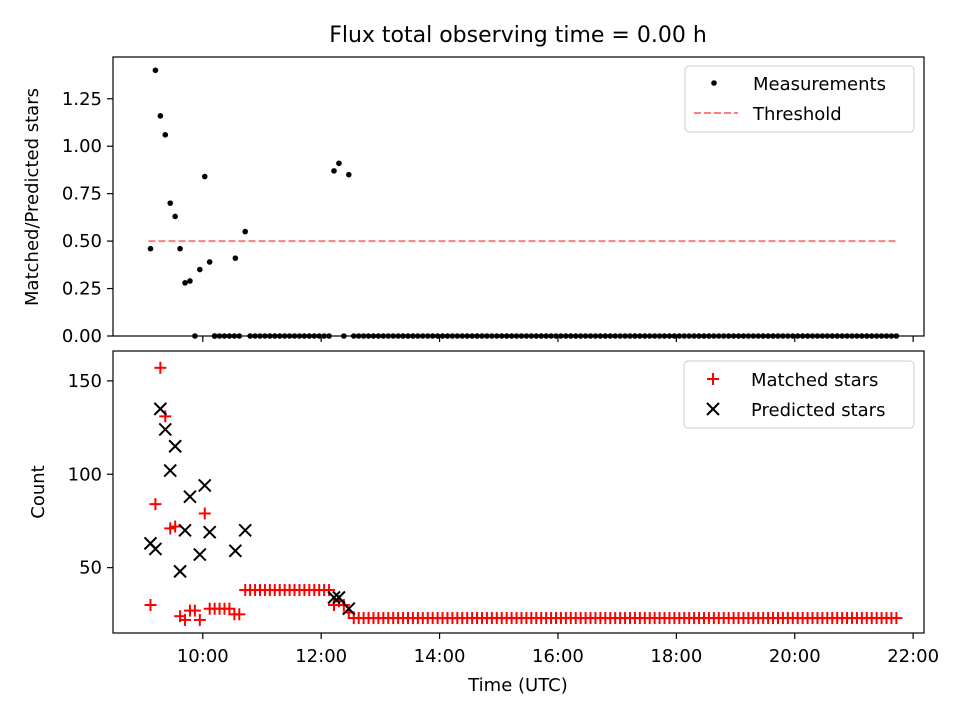 The width and height of the screenshot is (960, 720). I want to click on x-tick-label: 10:00, so click(203, 656).